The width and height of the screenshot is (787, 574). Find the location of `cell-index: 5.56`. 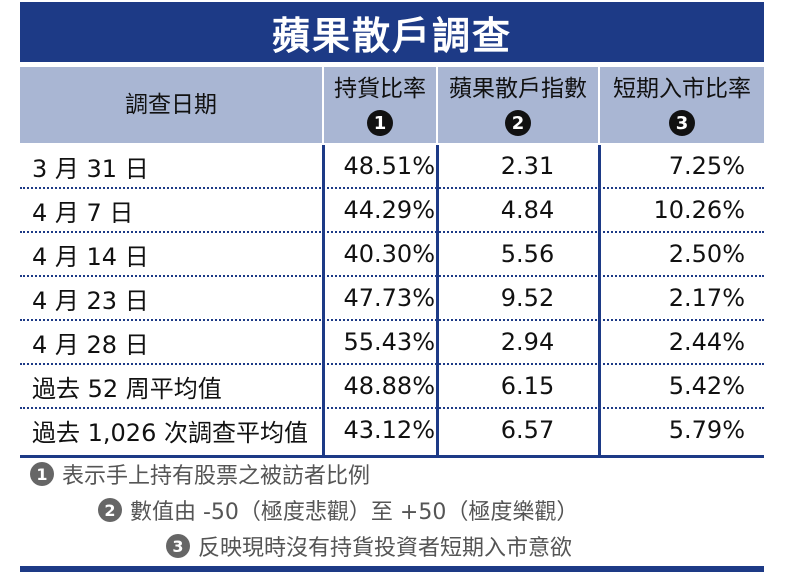

cell-index: 5.56 is located at coordinates (527, 254).